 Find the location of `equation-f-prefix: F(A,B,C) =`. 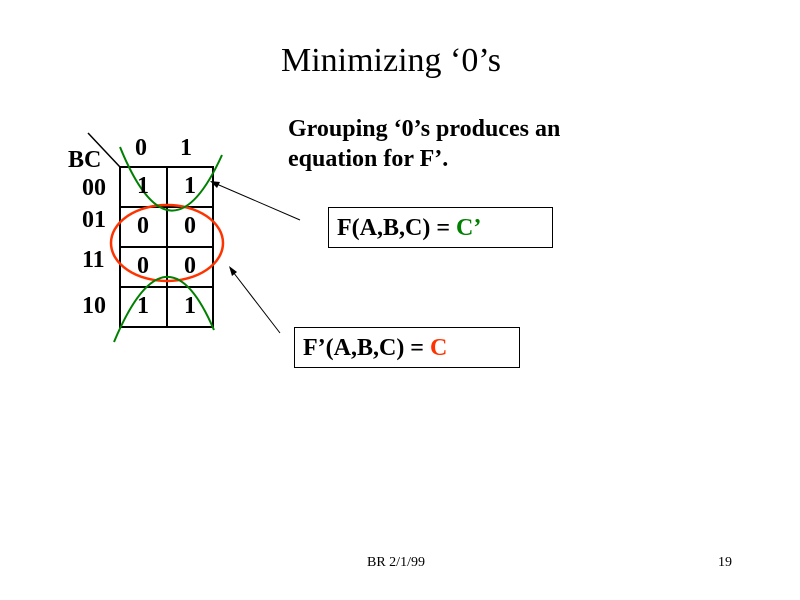

equation-f-prefix: F(A,B,C) = is located at coordinates (396, 228).